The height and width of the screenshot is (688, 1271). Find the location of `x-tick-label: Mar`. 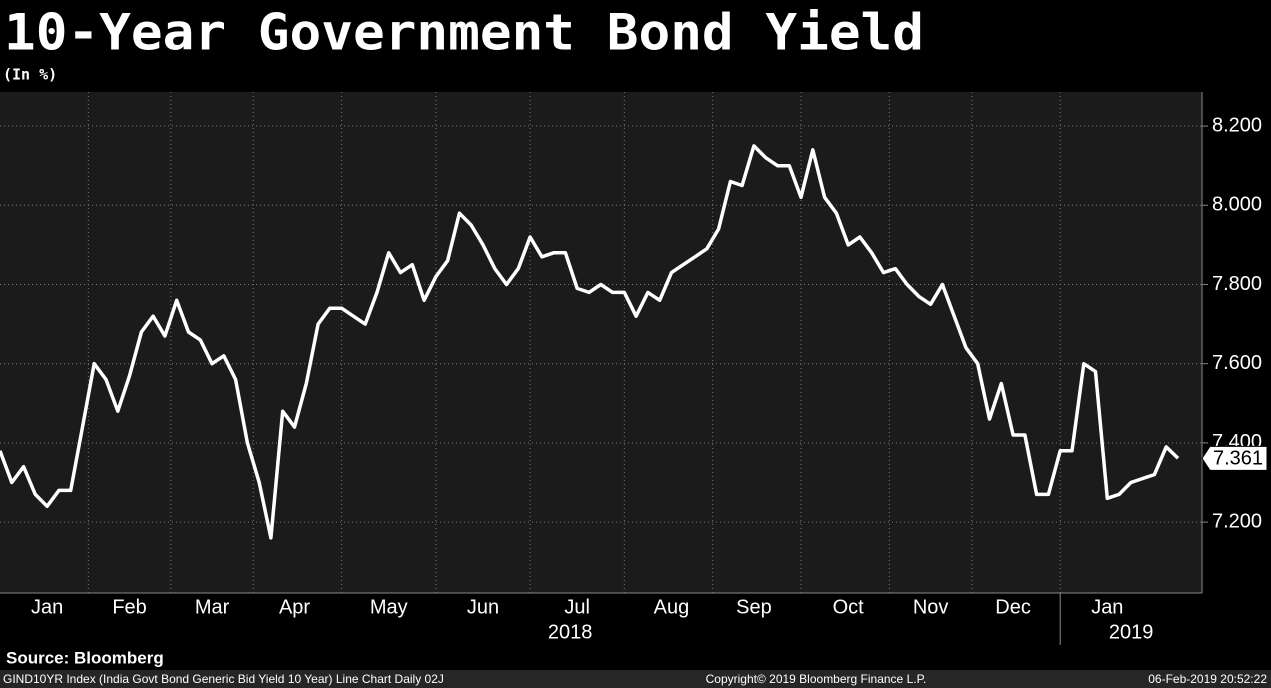

x-tick-label: Mar is located at coordinates (212, 607).